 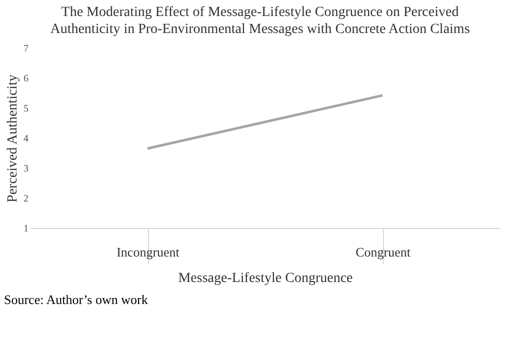 I want to click on x-axis-title: Message-Lifestyle Congruence, so click(x=265, y=278).